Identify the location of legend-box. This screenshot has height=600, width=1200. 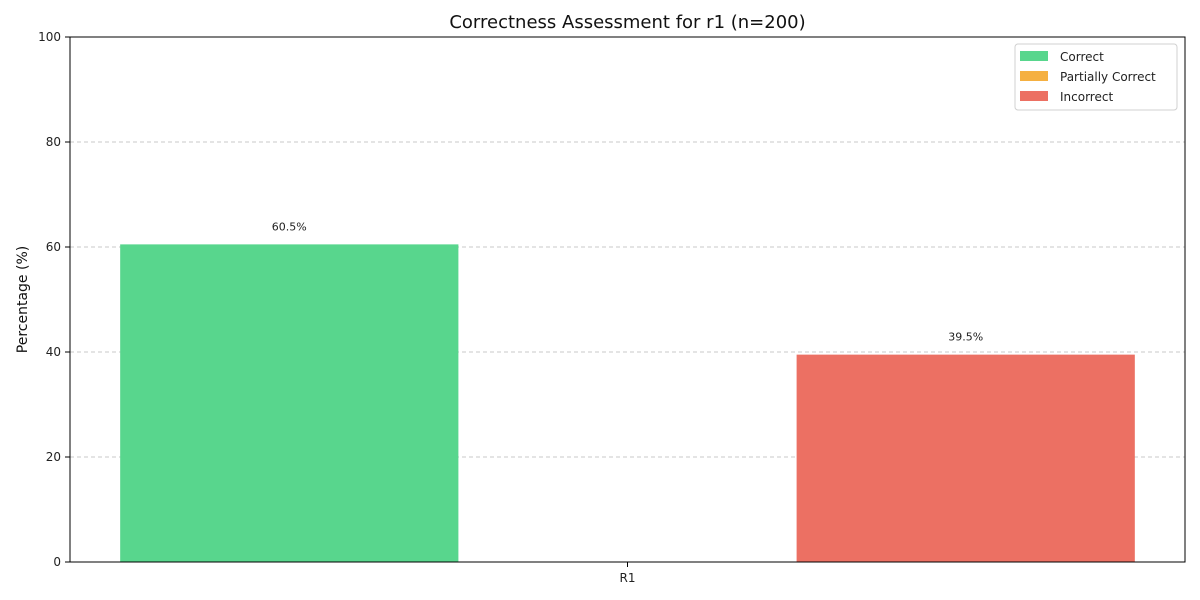
(1096, 77).